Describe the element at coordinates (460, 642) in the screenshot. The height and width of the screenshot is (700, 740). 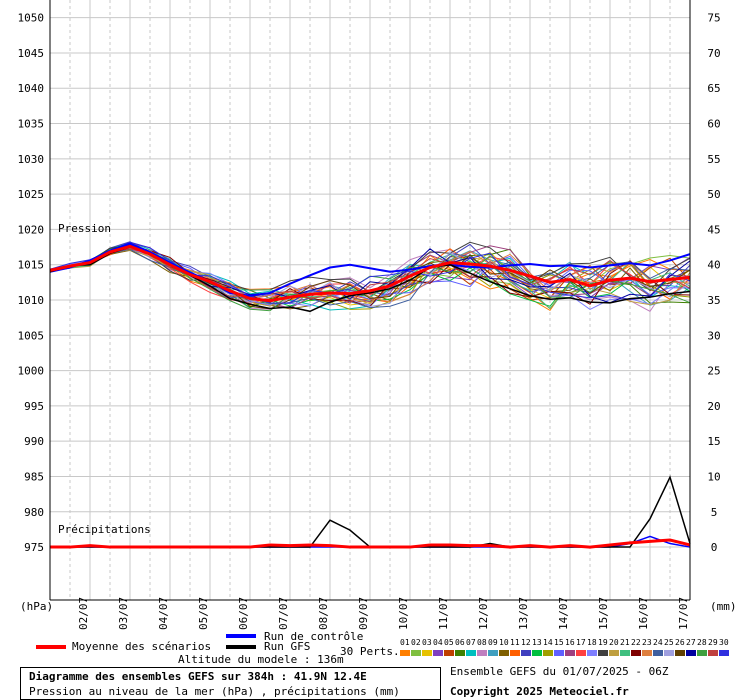
I see `pert-legend-label-06: 06` at that location.